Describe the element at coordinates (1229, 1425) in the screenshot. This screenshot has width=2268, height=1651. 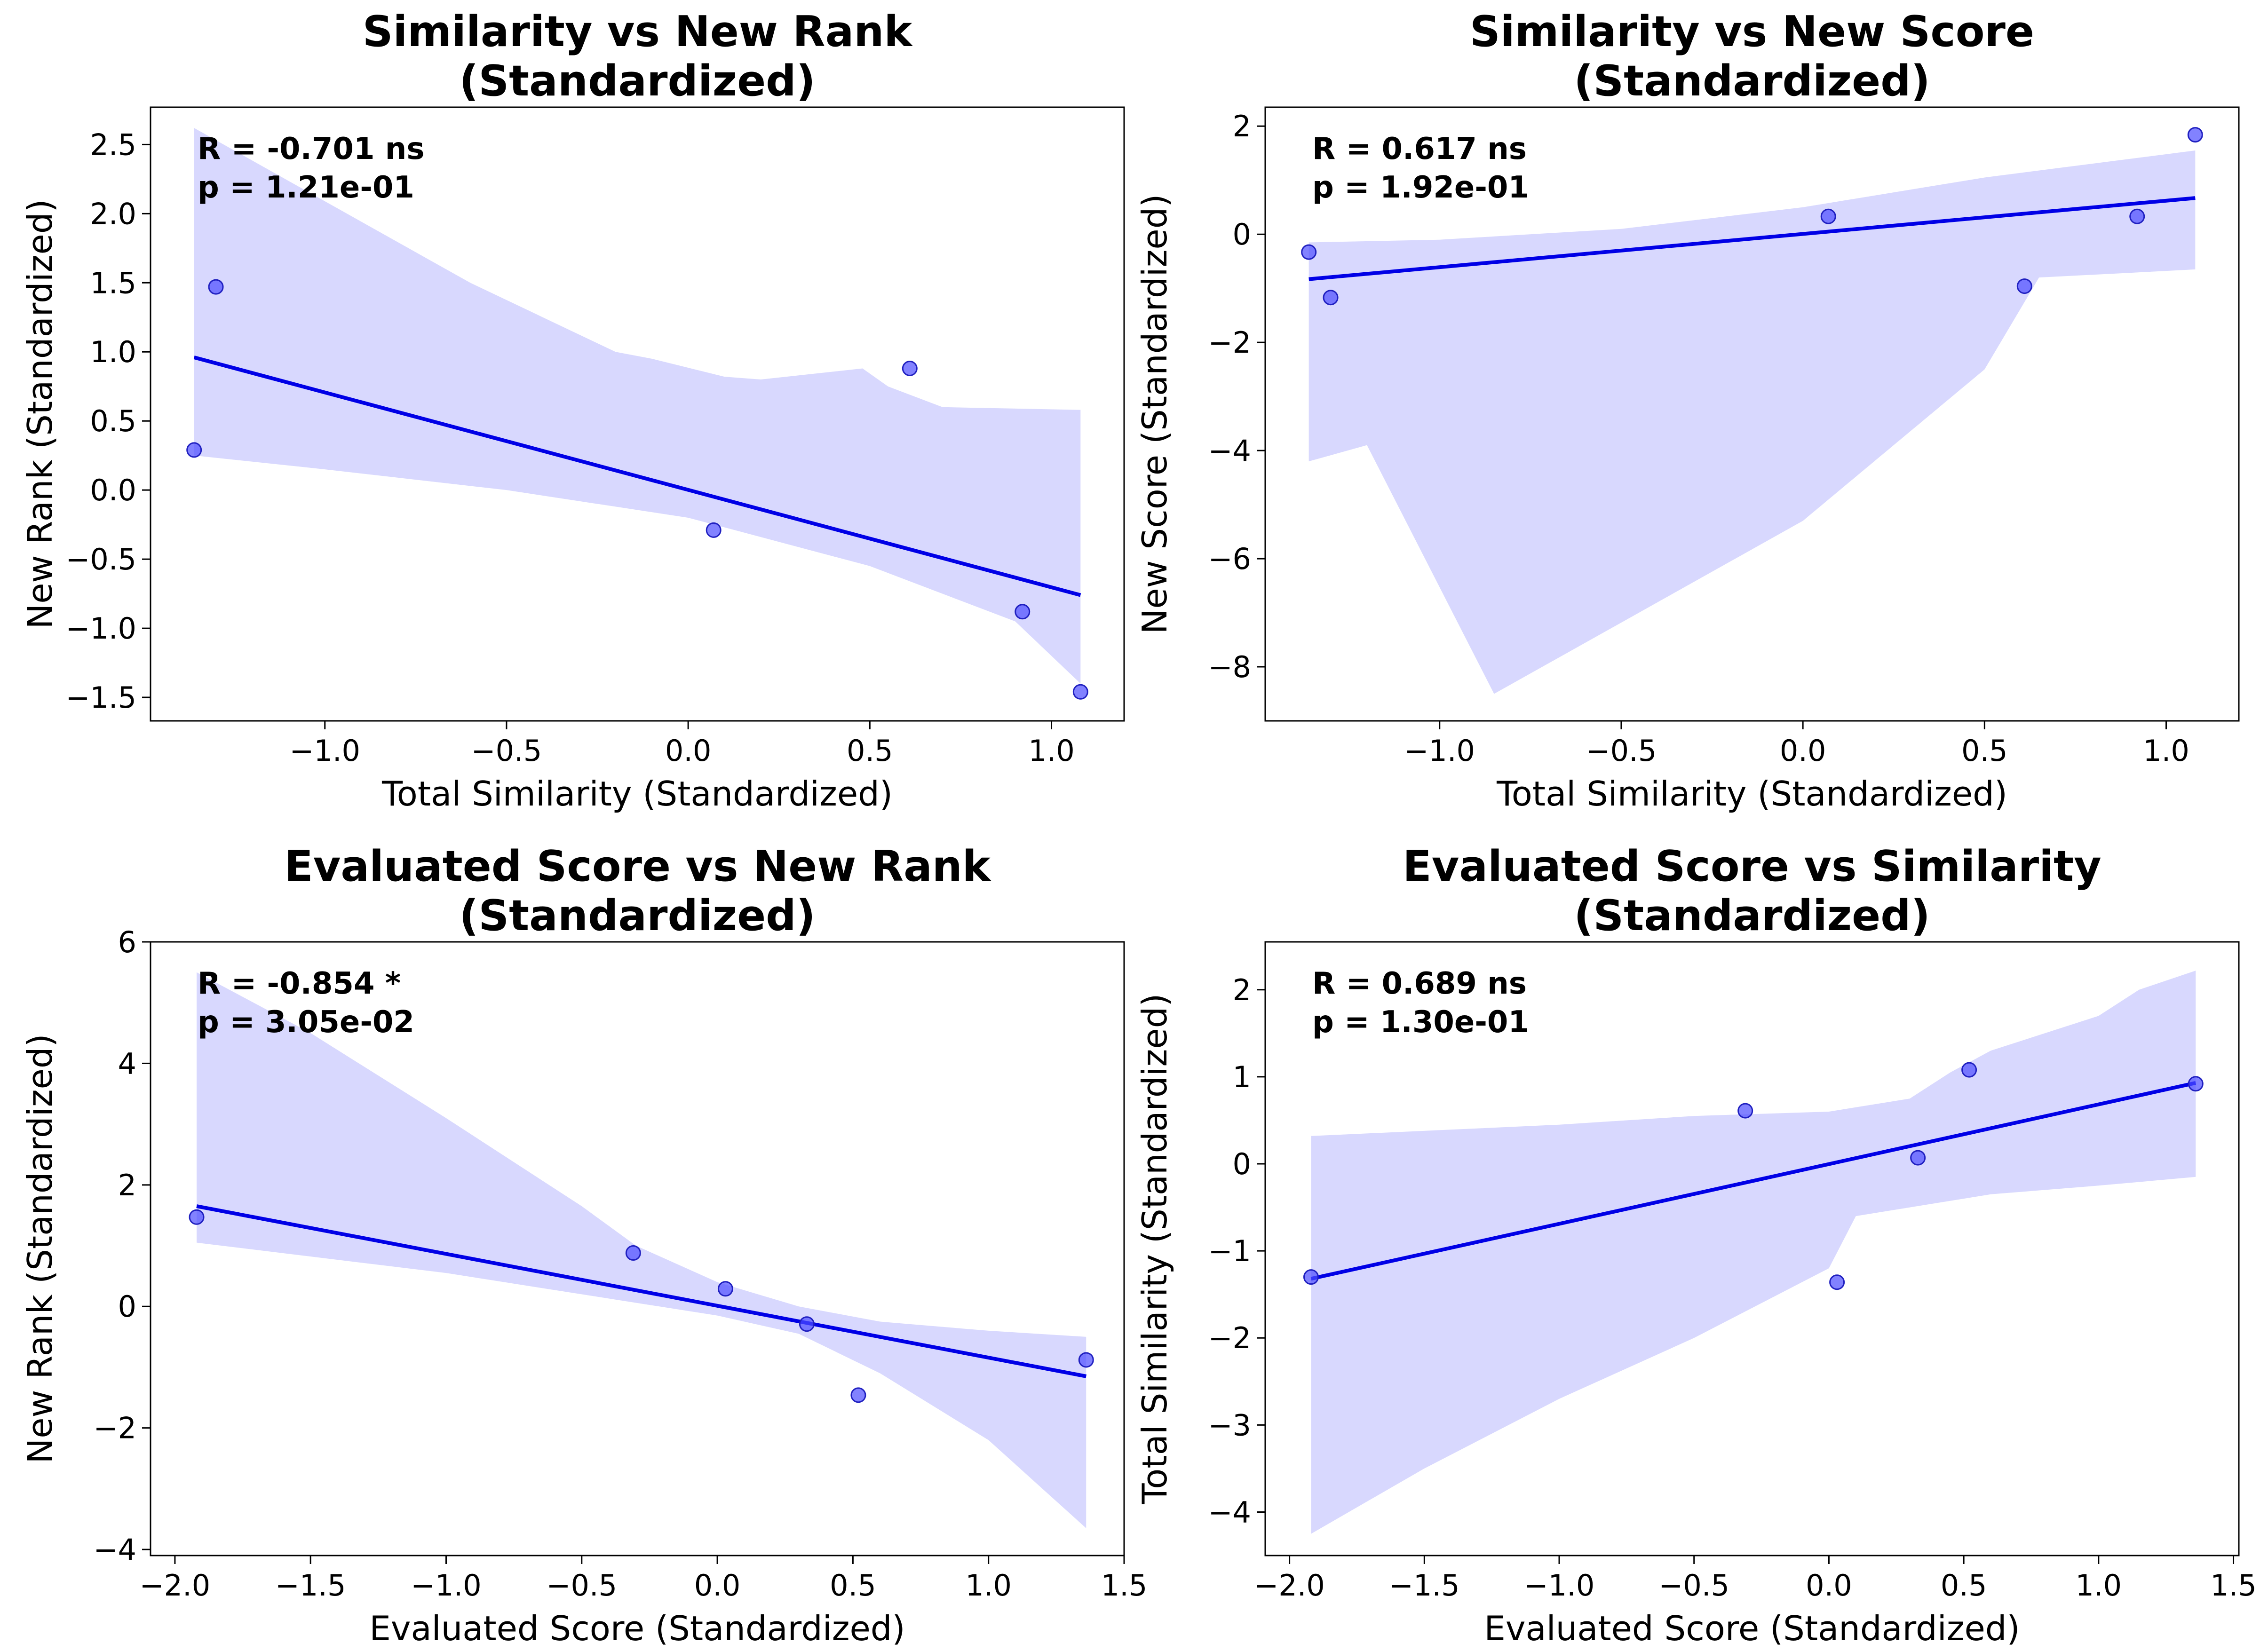
I see `y-tick-label: −3` at that location.